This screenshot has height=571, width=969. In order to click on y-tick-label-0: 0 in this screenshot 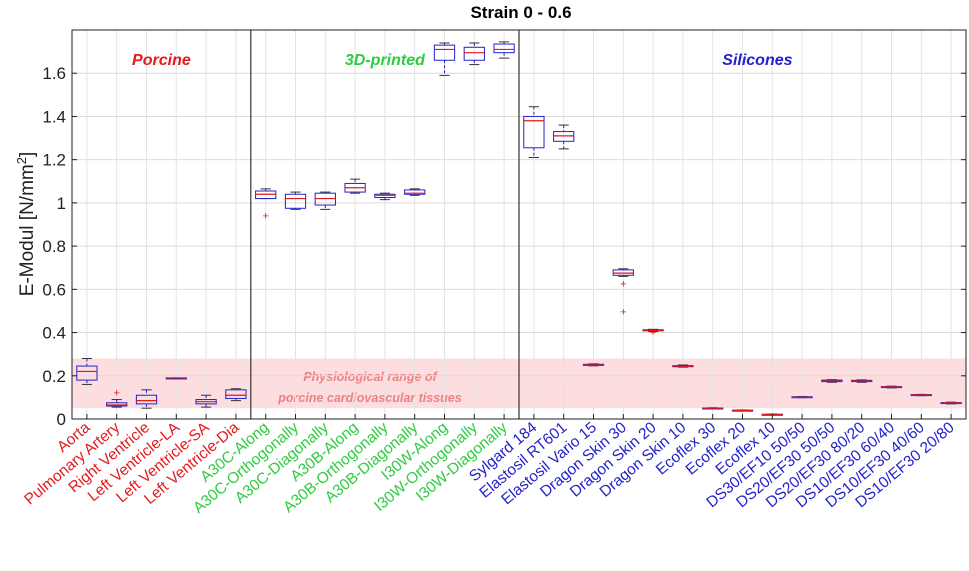, I will do `click(61, 419)`.